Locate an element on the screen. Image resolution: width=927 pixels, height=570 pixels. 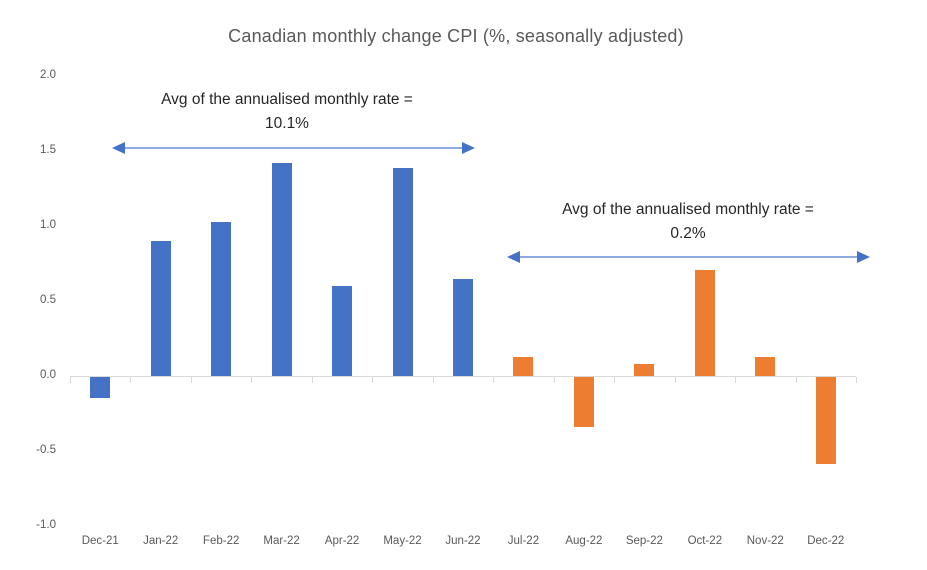
x-axis-line is located at coordinates (463, 376).